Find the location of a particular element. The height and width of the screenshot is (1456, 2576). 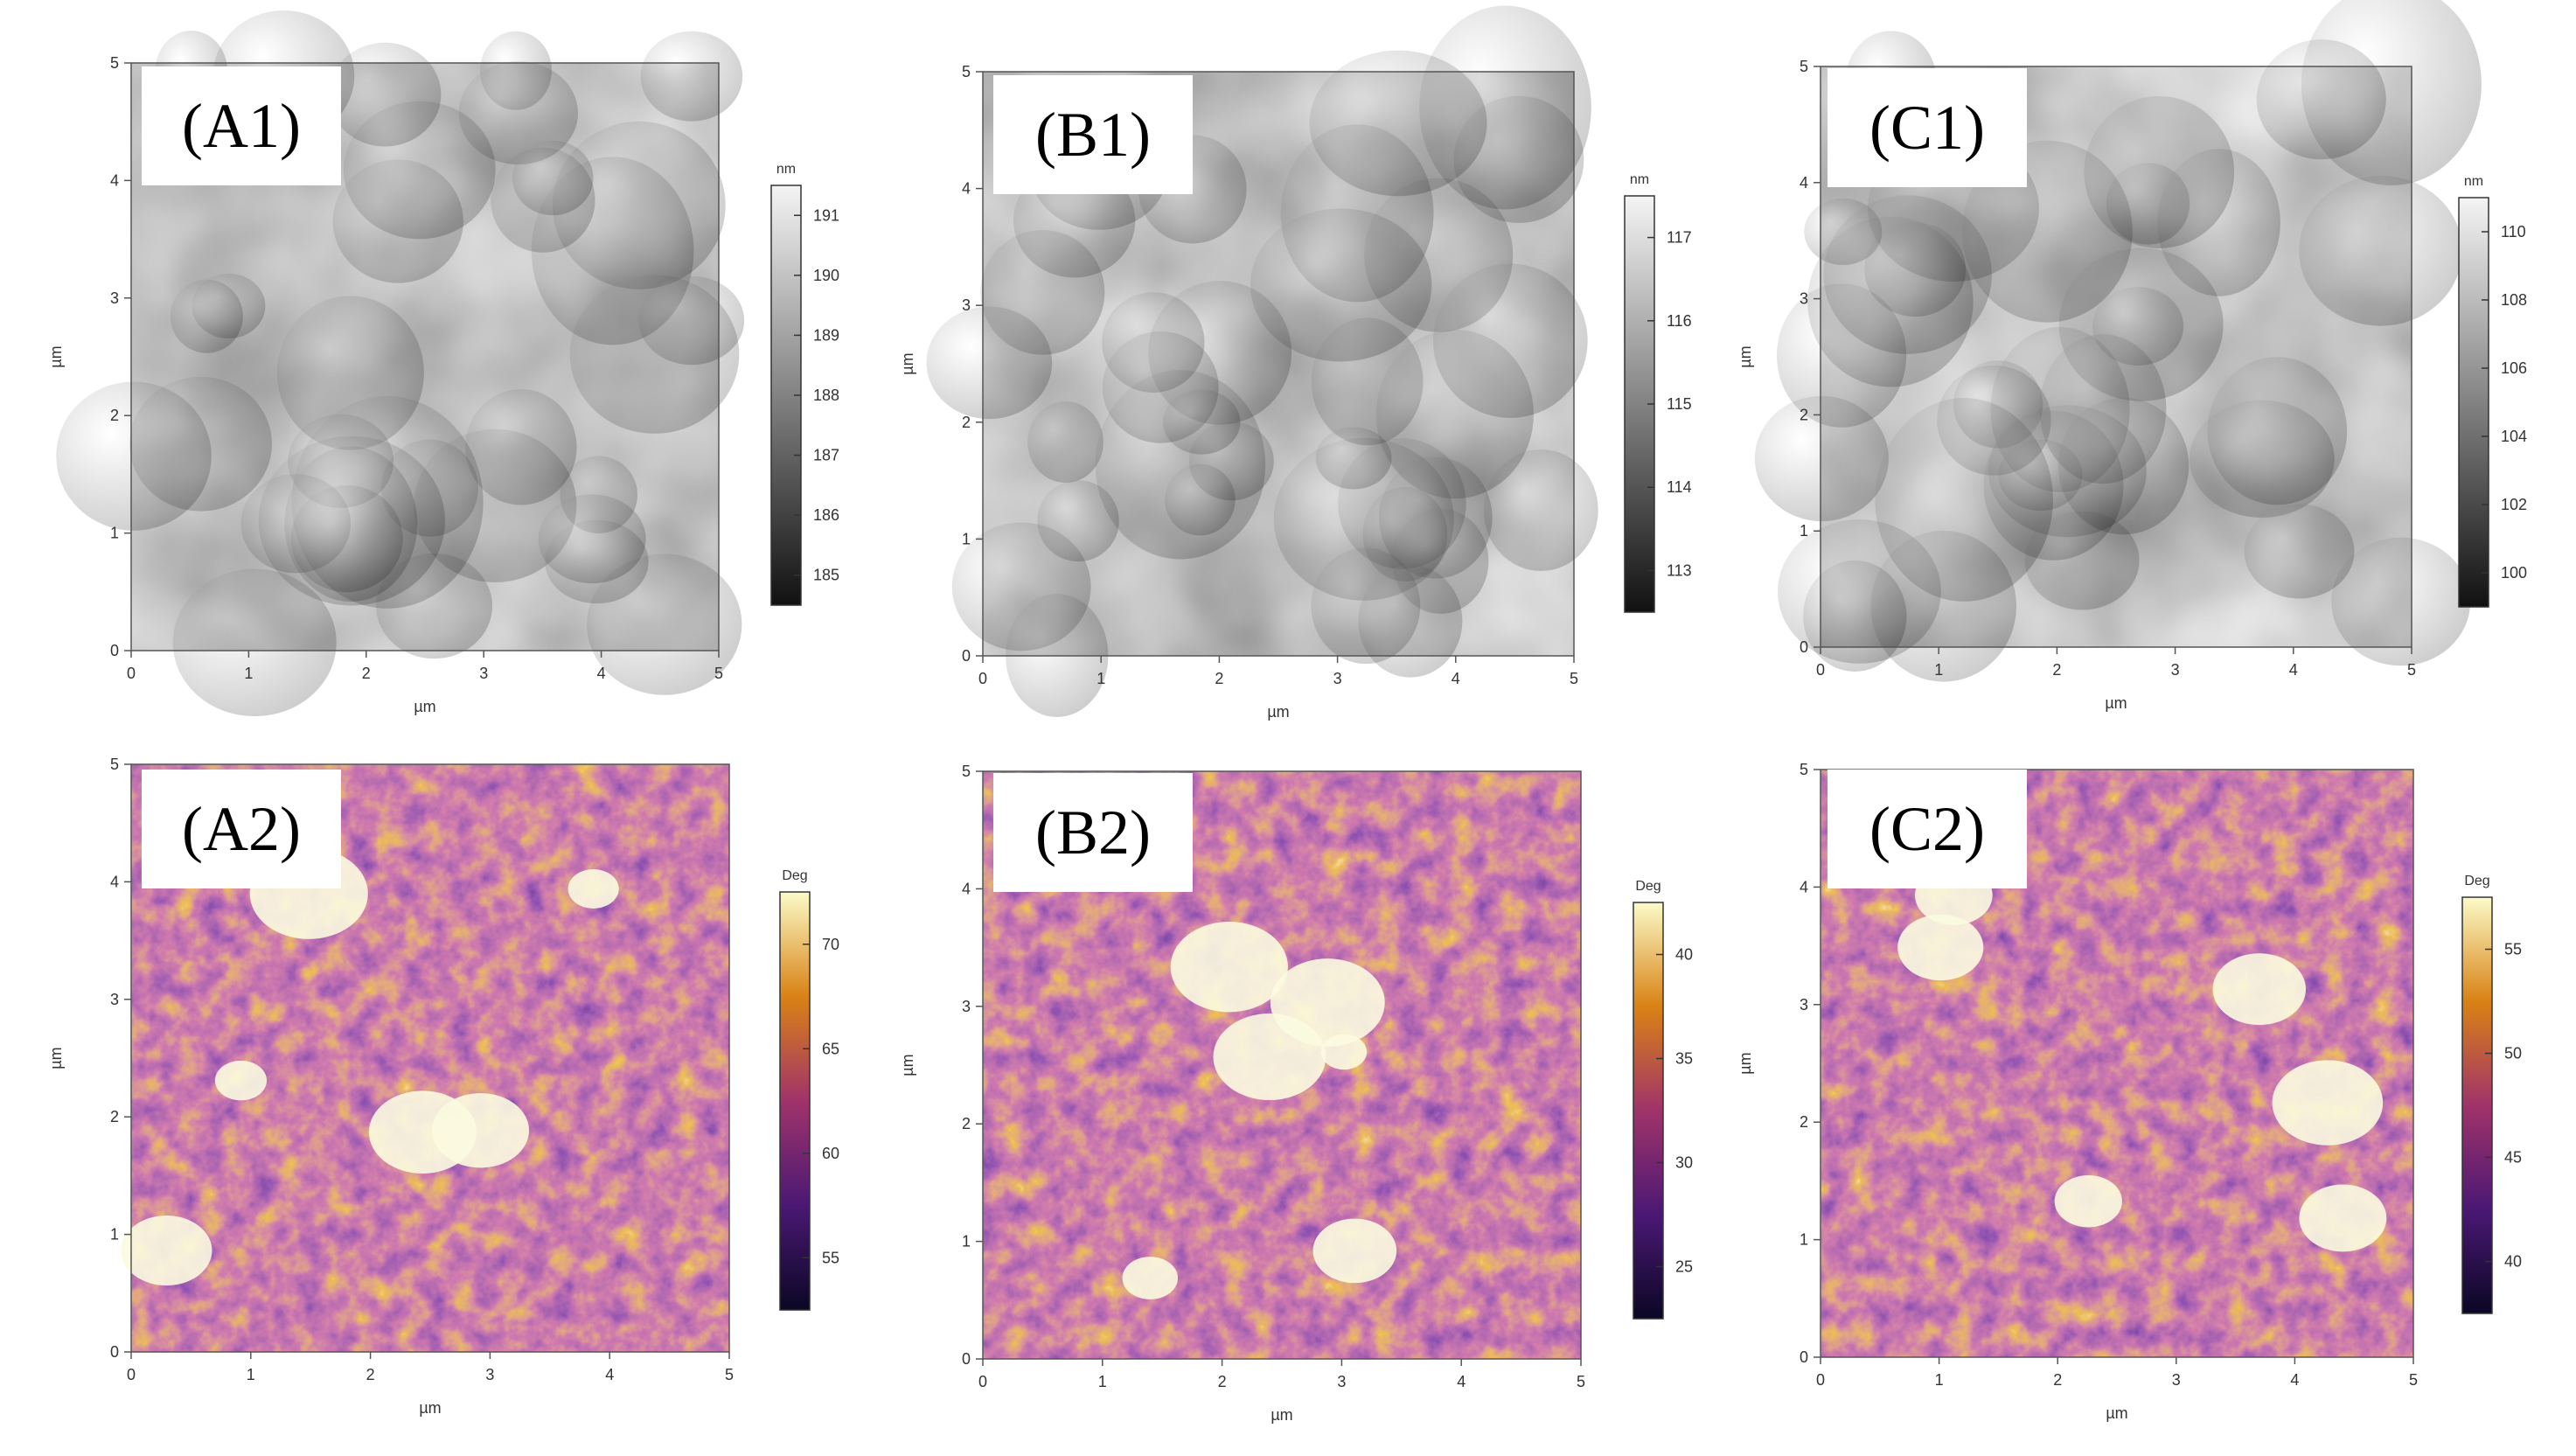

colorbar-unit: Deg is located at coordinates (2476, 881).